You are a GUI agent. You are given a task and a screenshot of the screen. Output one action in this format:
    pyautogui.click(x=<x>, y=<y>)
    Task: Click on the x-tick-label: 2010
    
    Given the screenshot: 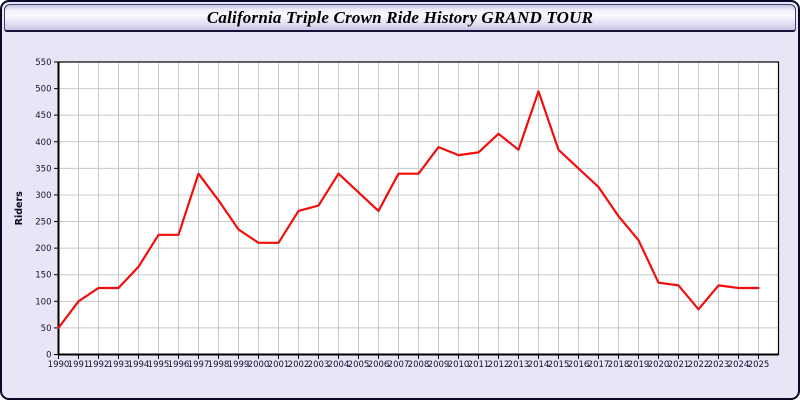 What is the action you would take?
    pyautogui.click(x=459, y=365)
    